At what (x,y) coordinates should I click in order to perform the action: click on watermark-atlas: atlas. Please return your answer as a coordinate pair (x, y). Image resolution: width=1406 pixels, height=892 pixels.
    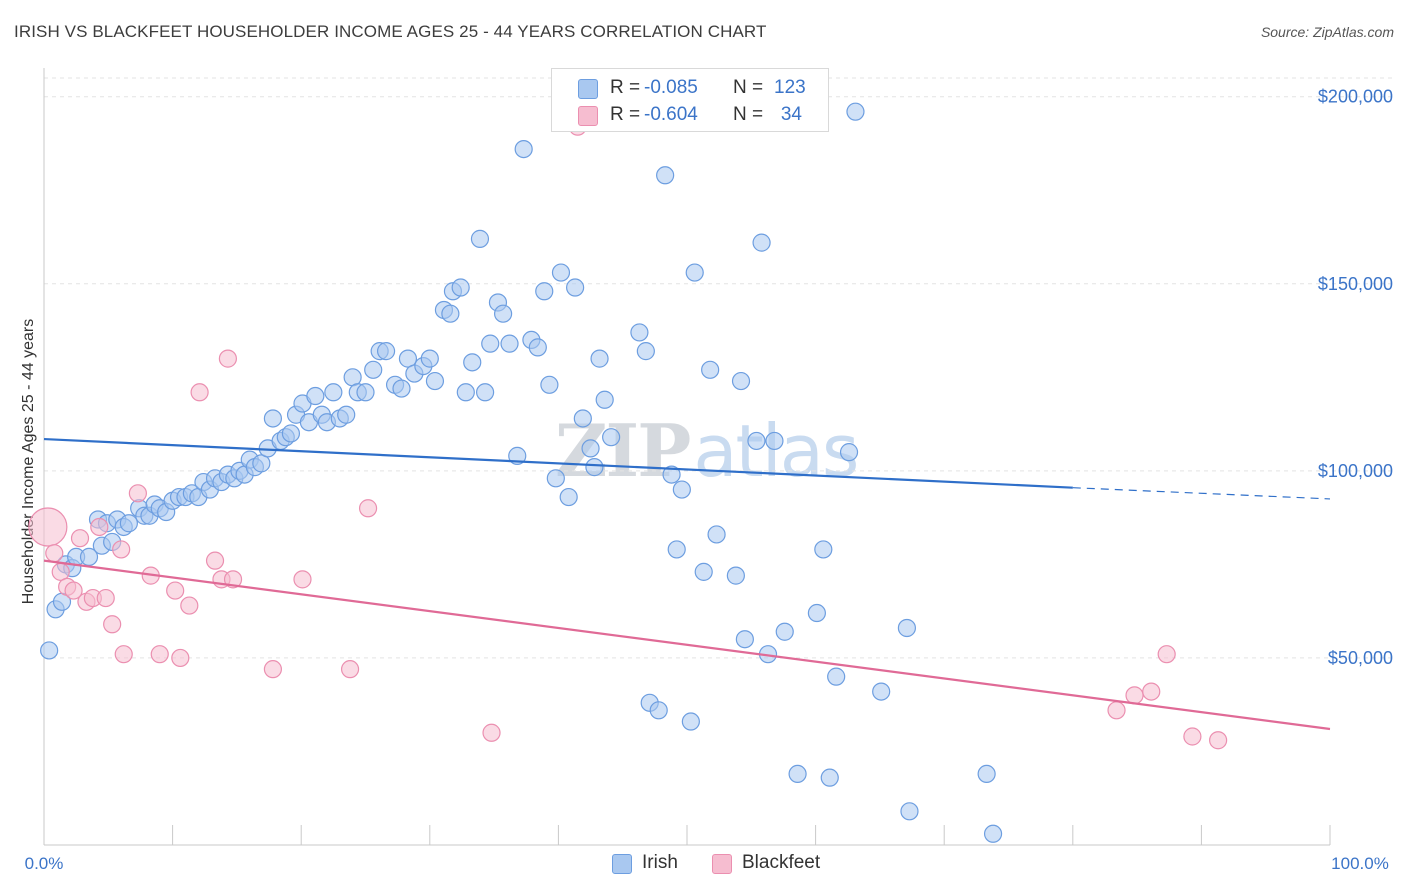
    Looking at the image, I should click on (776, 451).